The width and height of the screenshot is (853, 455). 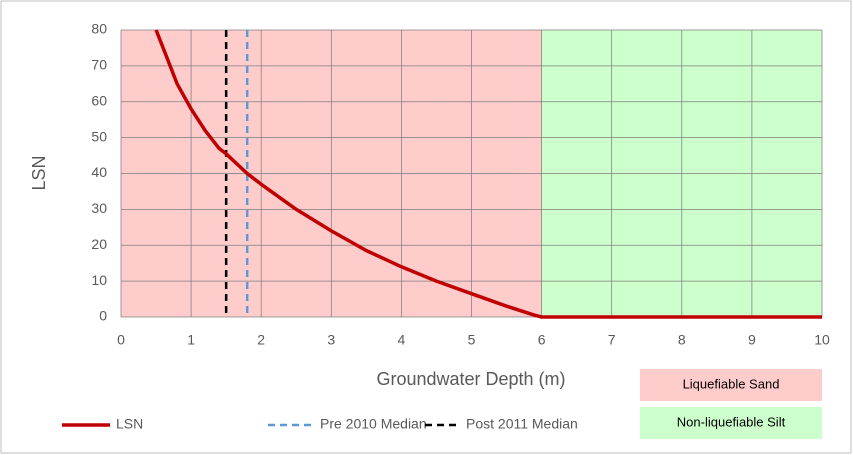 What do you see at coordinates (261, 340) in the screenshot?
I see `x-tick-label: 2` at bounding box center [261, 340].